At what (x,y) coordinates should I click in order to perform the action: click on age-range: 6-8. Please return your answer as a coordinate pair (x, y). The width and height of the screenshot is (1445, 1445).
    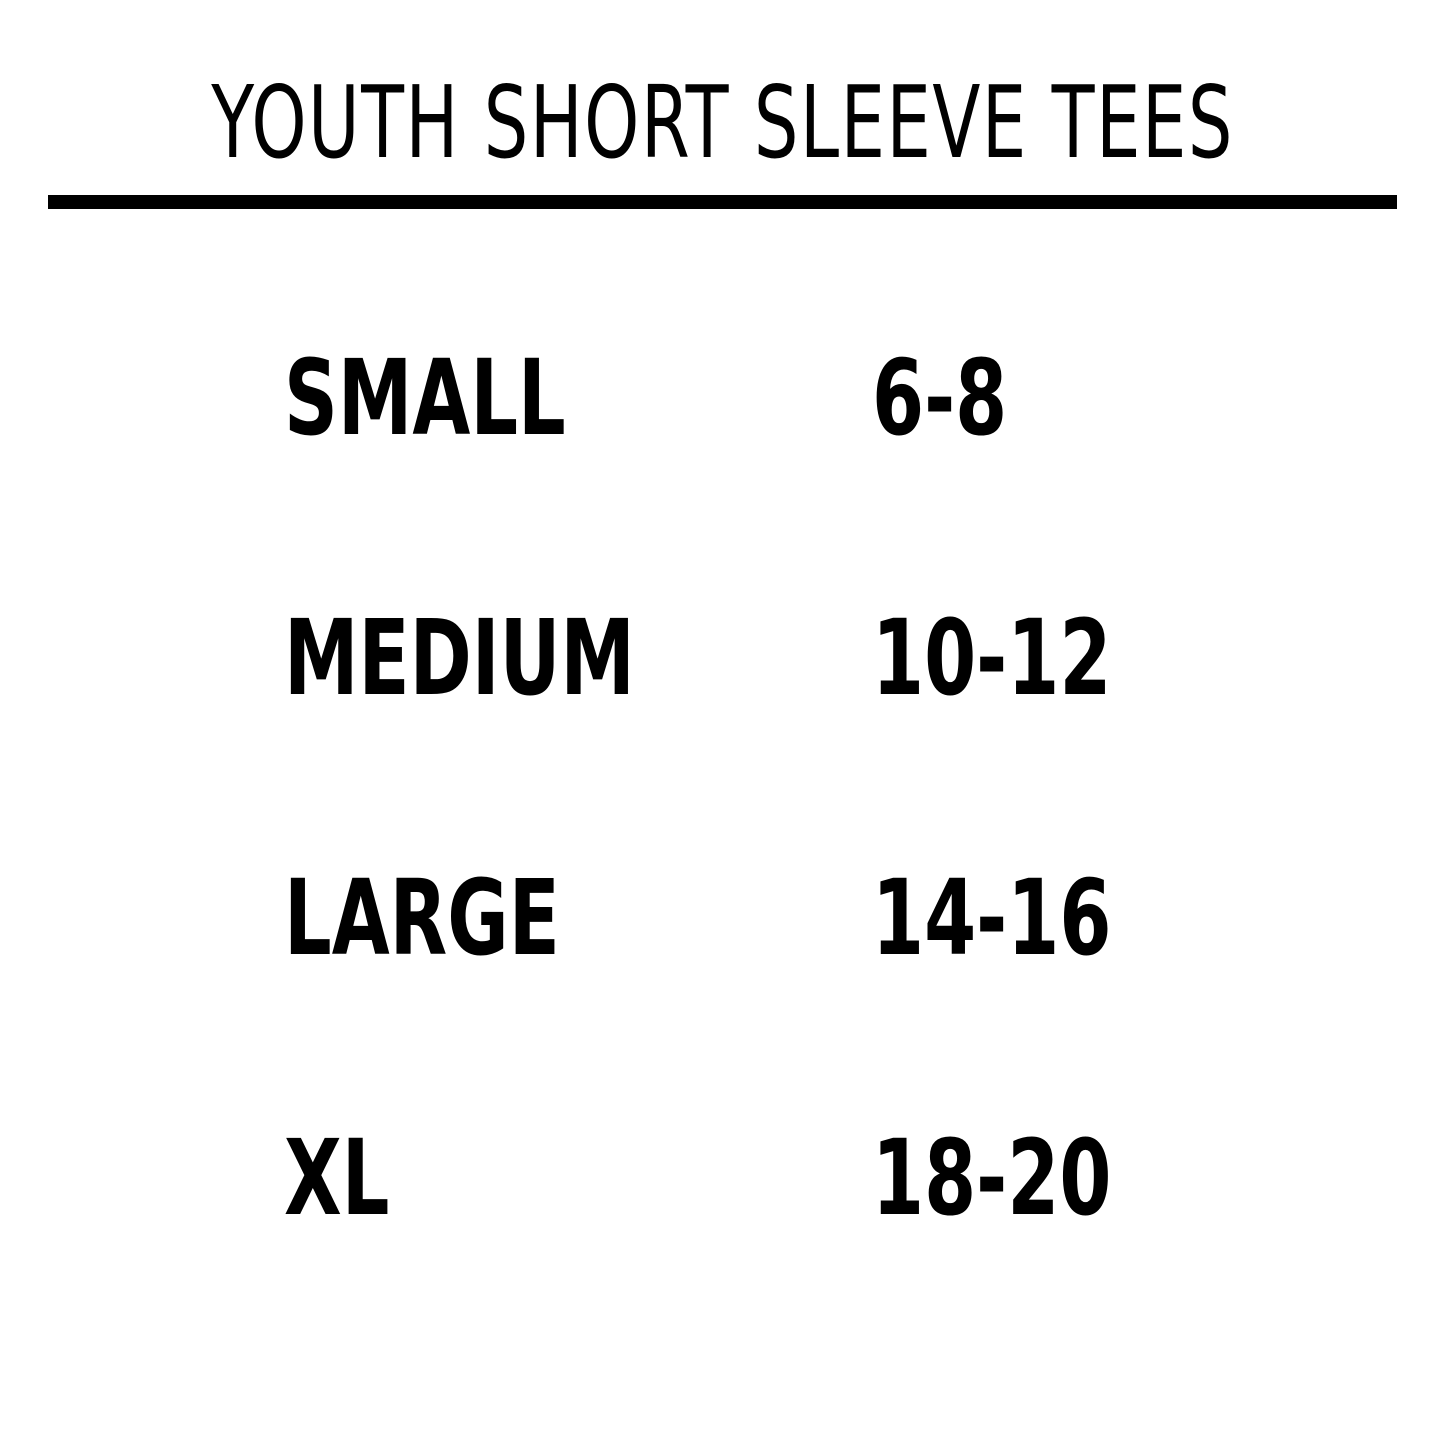
    Looking at the image, I should click on (940, 398).